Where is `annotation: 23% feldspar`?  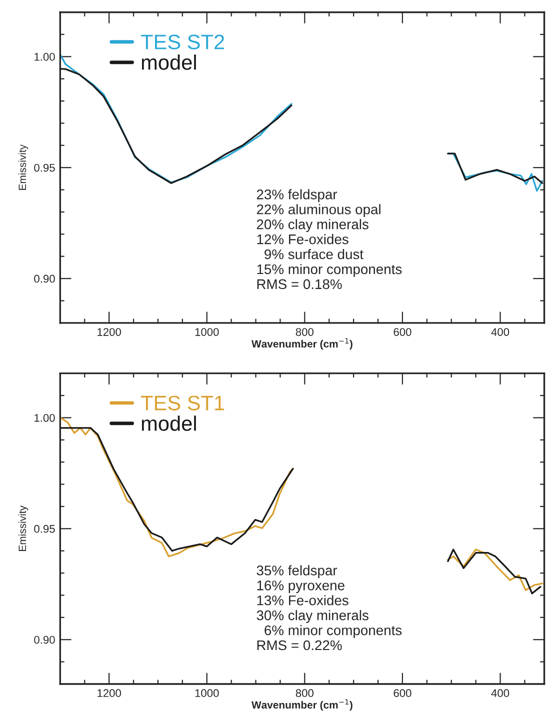
annotation: 23% feldspar is located at coordinates (297, 195).